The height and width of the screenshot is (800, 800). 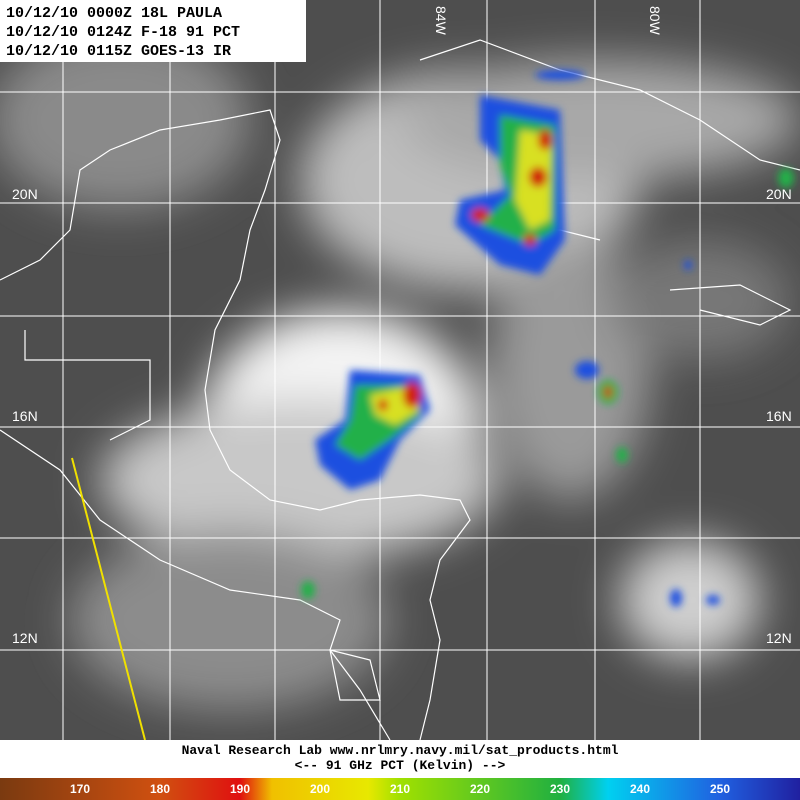 What do you see at coordinates (441, 21) in the screenshot?
I see `lon-label: 84W` at bounding box center [441, 21].